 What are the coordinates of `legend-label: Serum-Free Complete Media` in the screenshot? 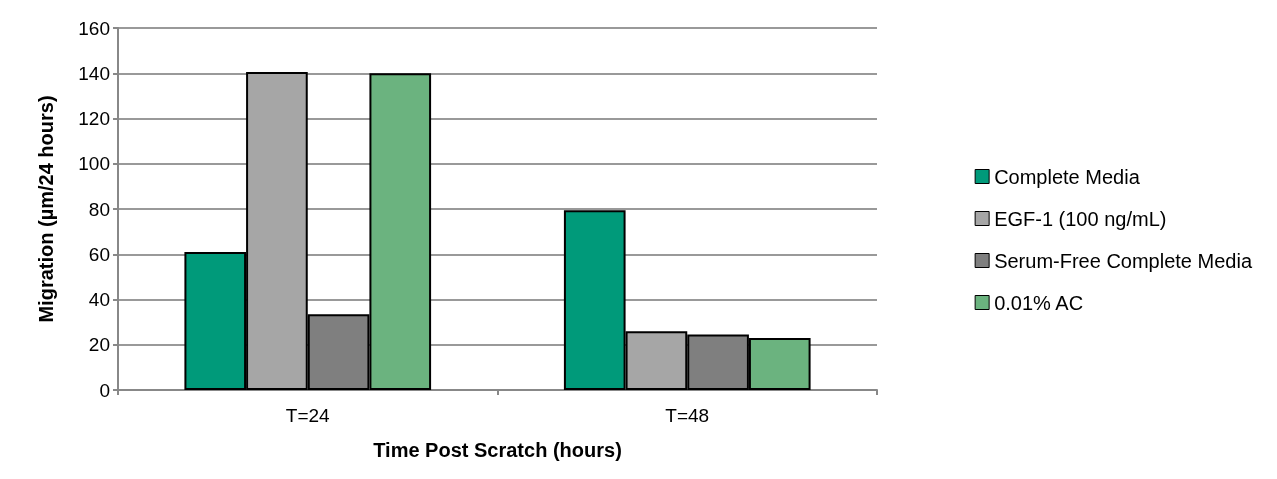 It's located at (1123, 260).